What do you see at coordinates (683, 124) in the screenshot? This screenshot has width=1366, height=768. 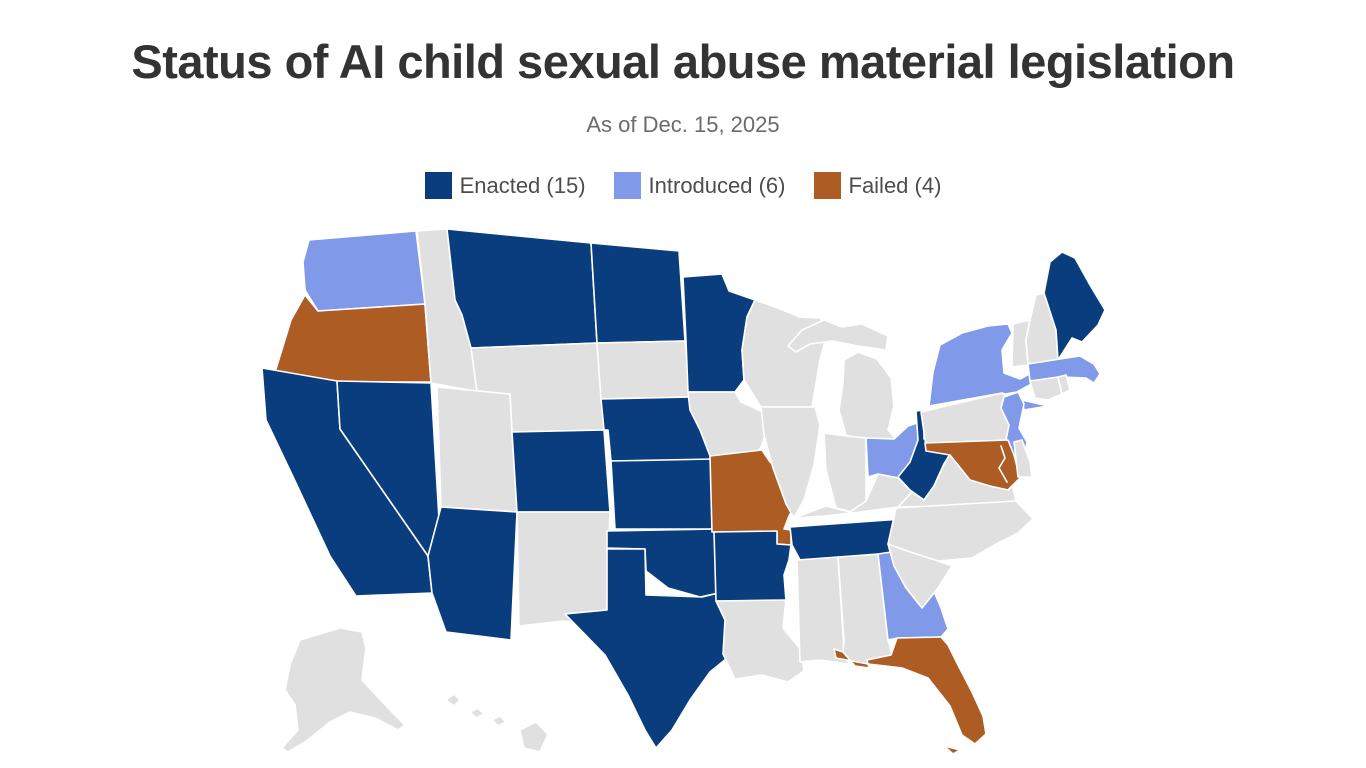 I see `chart-subtitle: As of Dec. 15, 2025` at bounding box center [683, 124].